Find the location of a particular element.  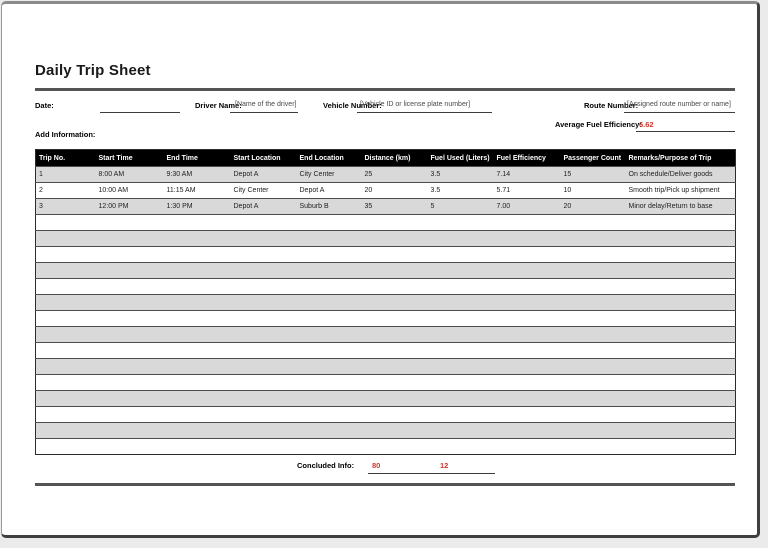

avg-fuel-efficiency-field: 6.62 is located at coordinates (685, 126).